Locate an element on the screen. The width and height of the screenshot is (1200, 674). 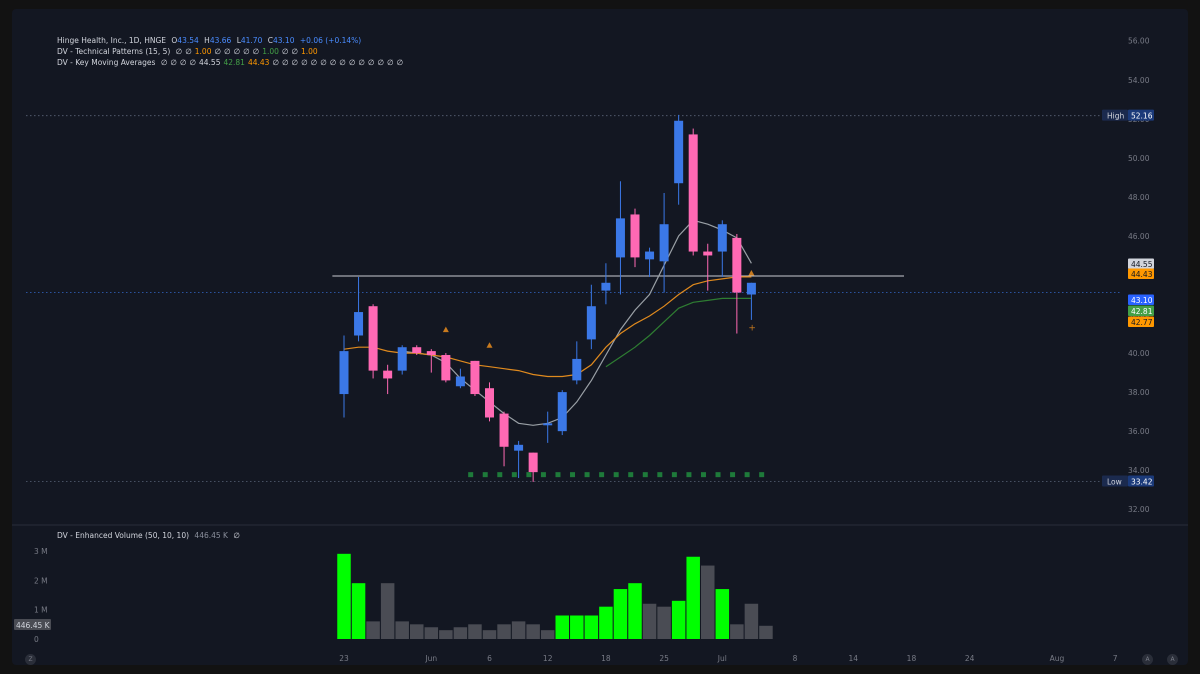
high-value-bg is located at coordinates (1141, 115).